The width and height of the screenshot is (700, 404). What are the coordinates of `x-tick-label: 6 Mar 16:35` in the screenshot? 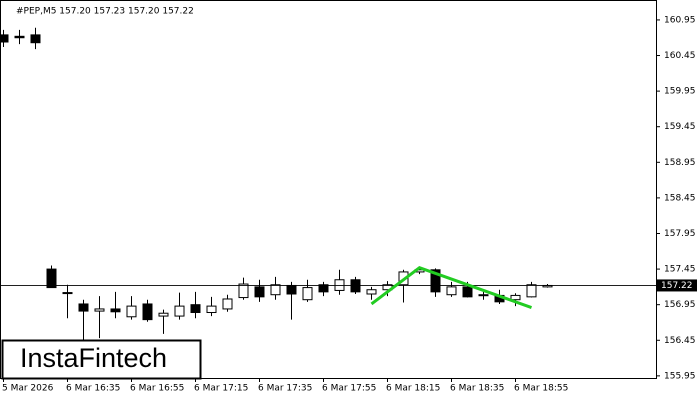 It's located at (93, 389).